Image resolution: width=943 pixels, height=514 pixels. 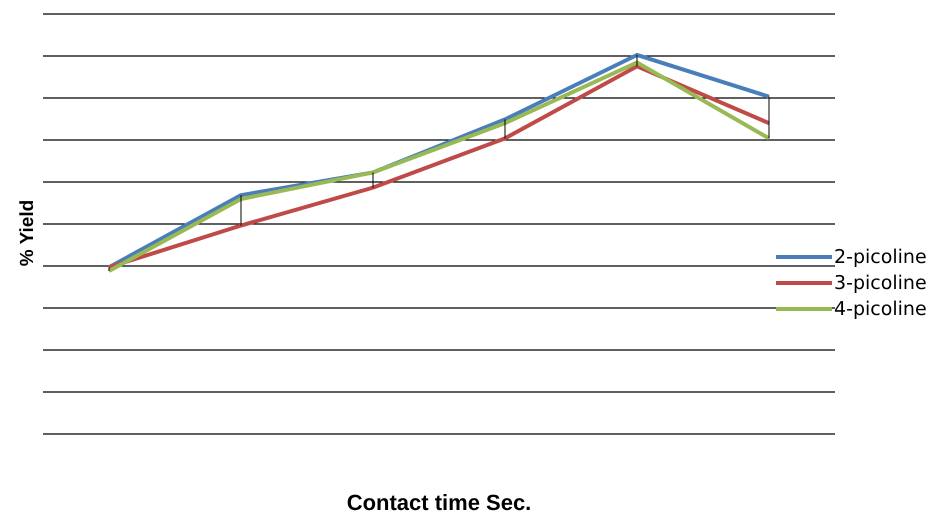 What do you see at coordinates (28, 233) in the screenshot?
I see `y-axis-title: % Yield` at bounding box center [28, 233].